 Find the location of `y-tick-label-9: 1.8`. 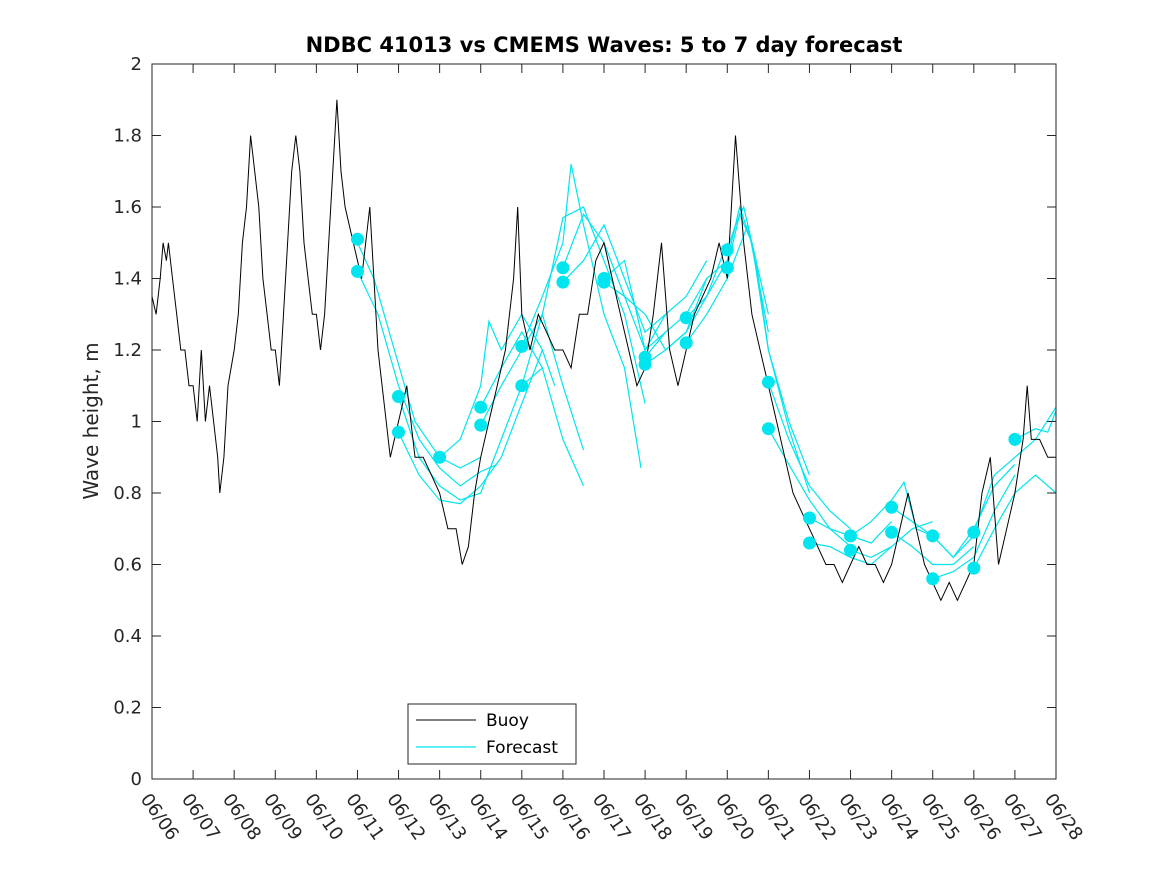

y-tick-label-9: 1.8 is located at coordinates (127, 136).